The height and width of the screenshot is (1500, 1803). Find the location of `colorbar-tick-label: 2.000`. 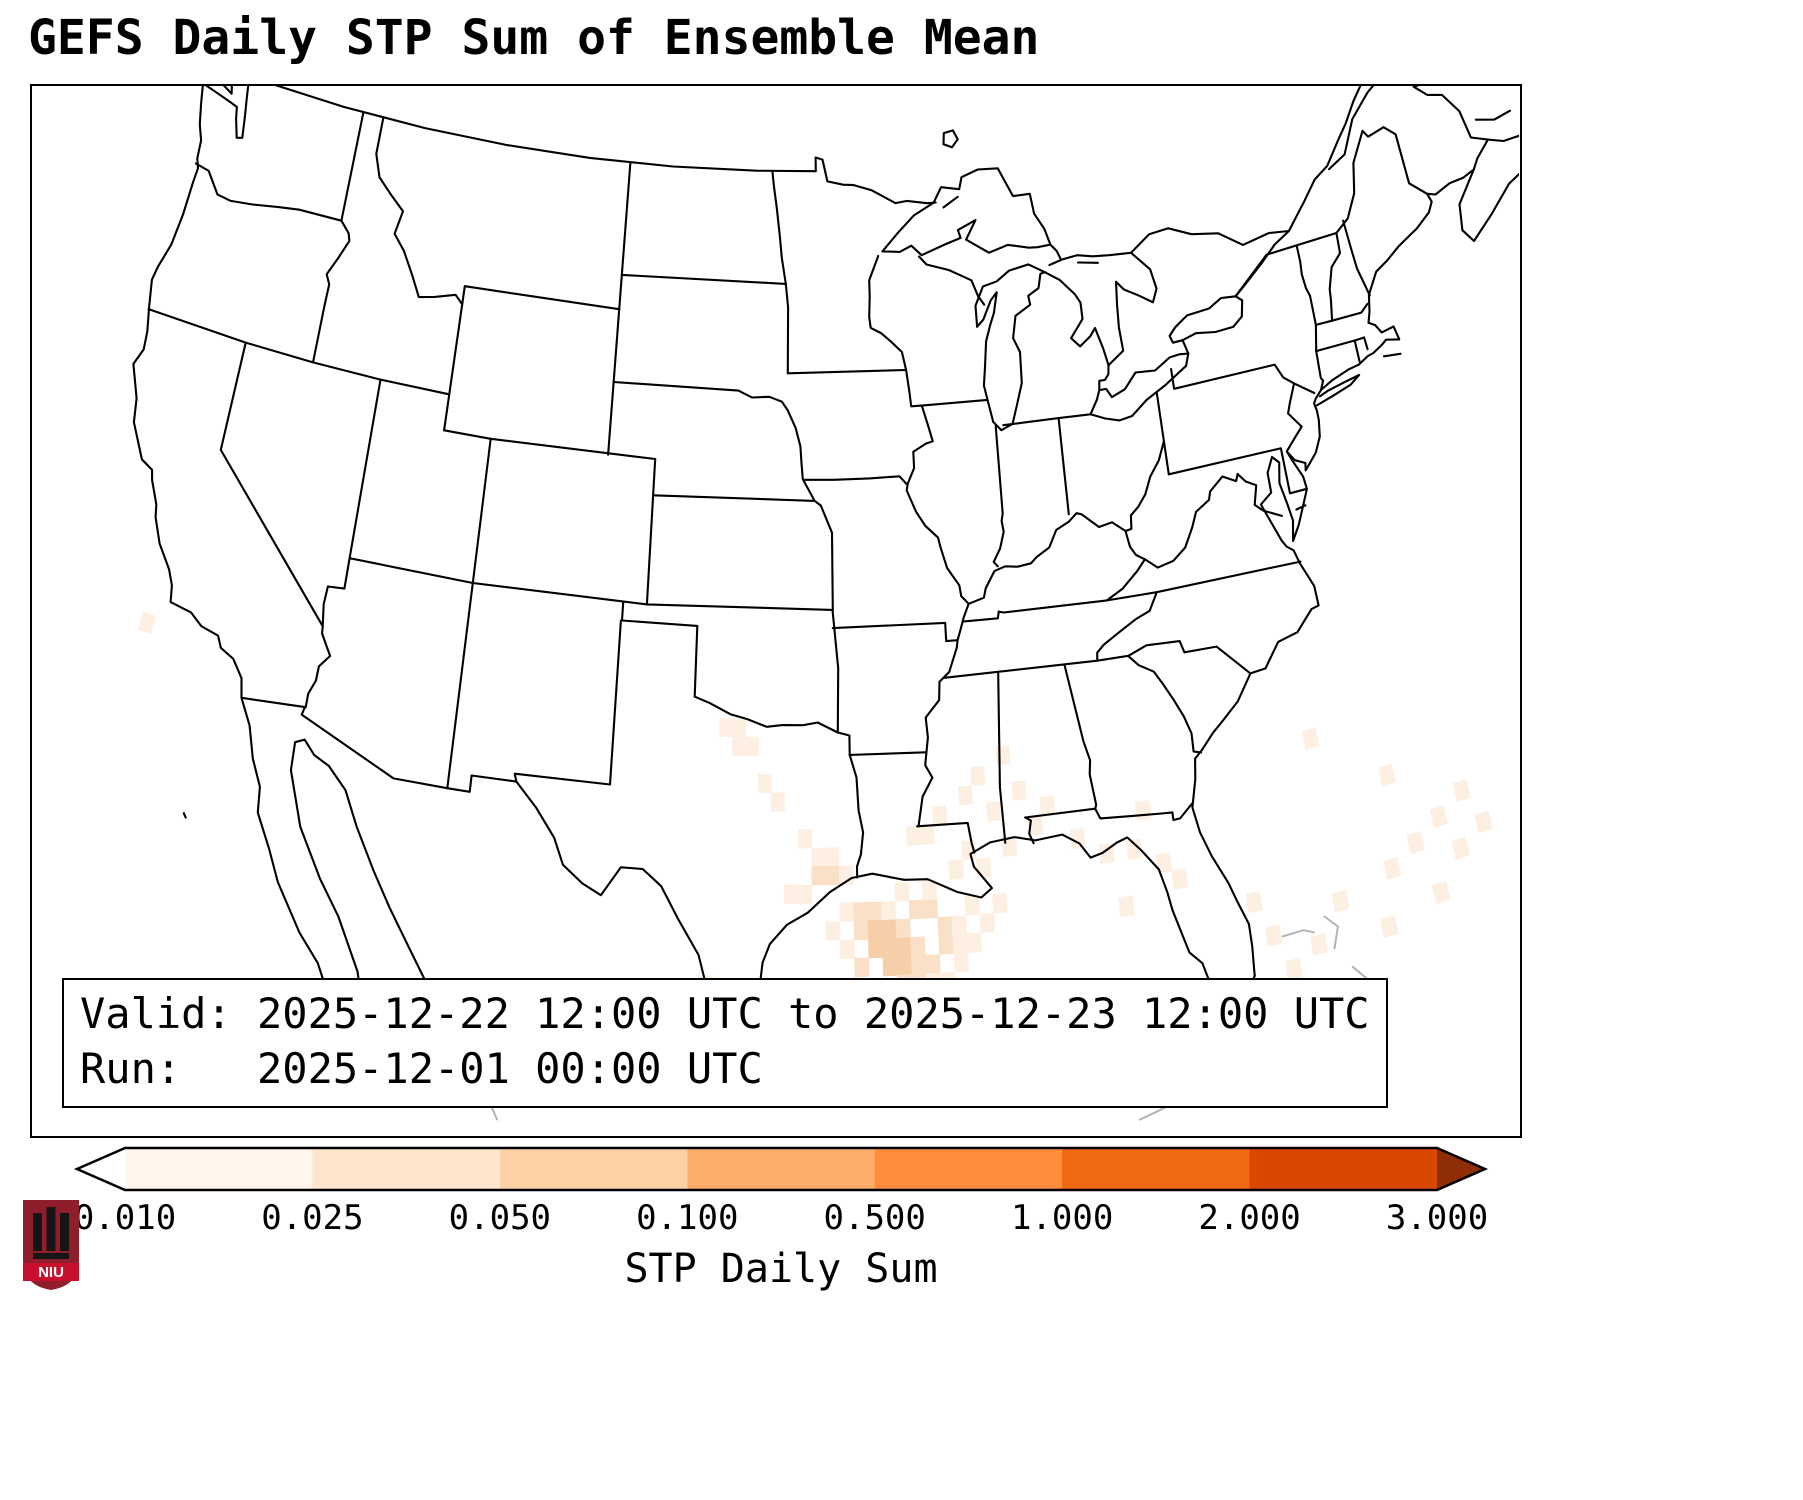

colorbar-tick-label: 2.000 is located at coordinates (1249, 1218).